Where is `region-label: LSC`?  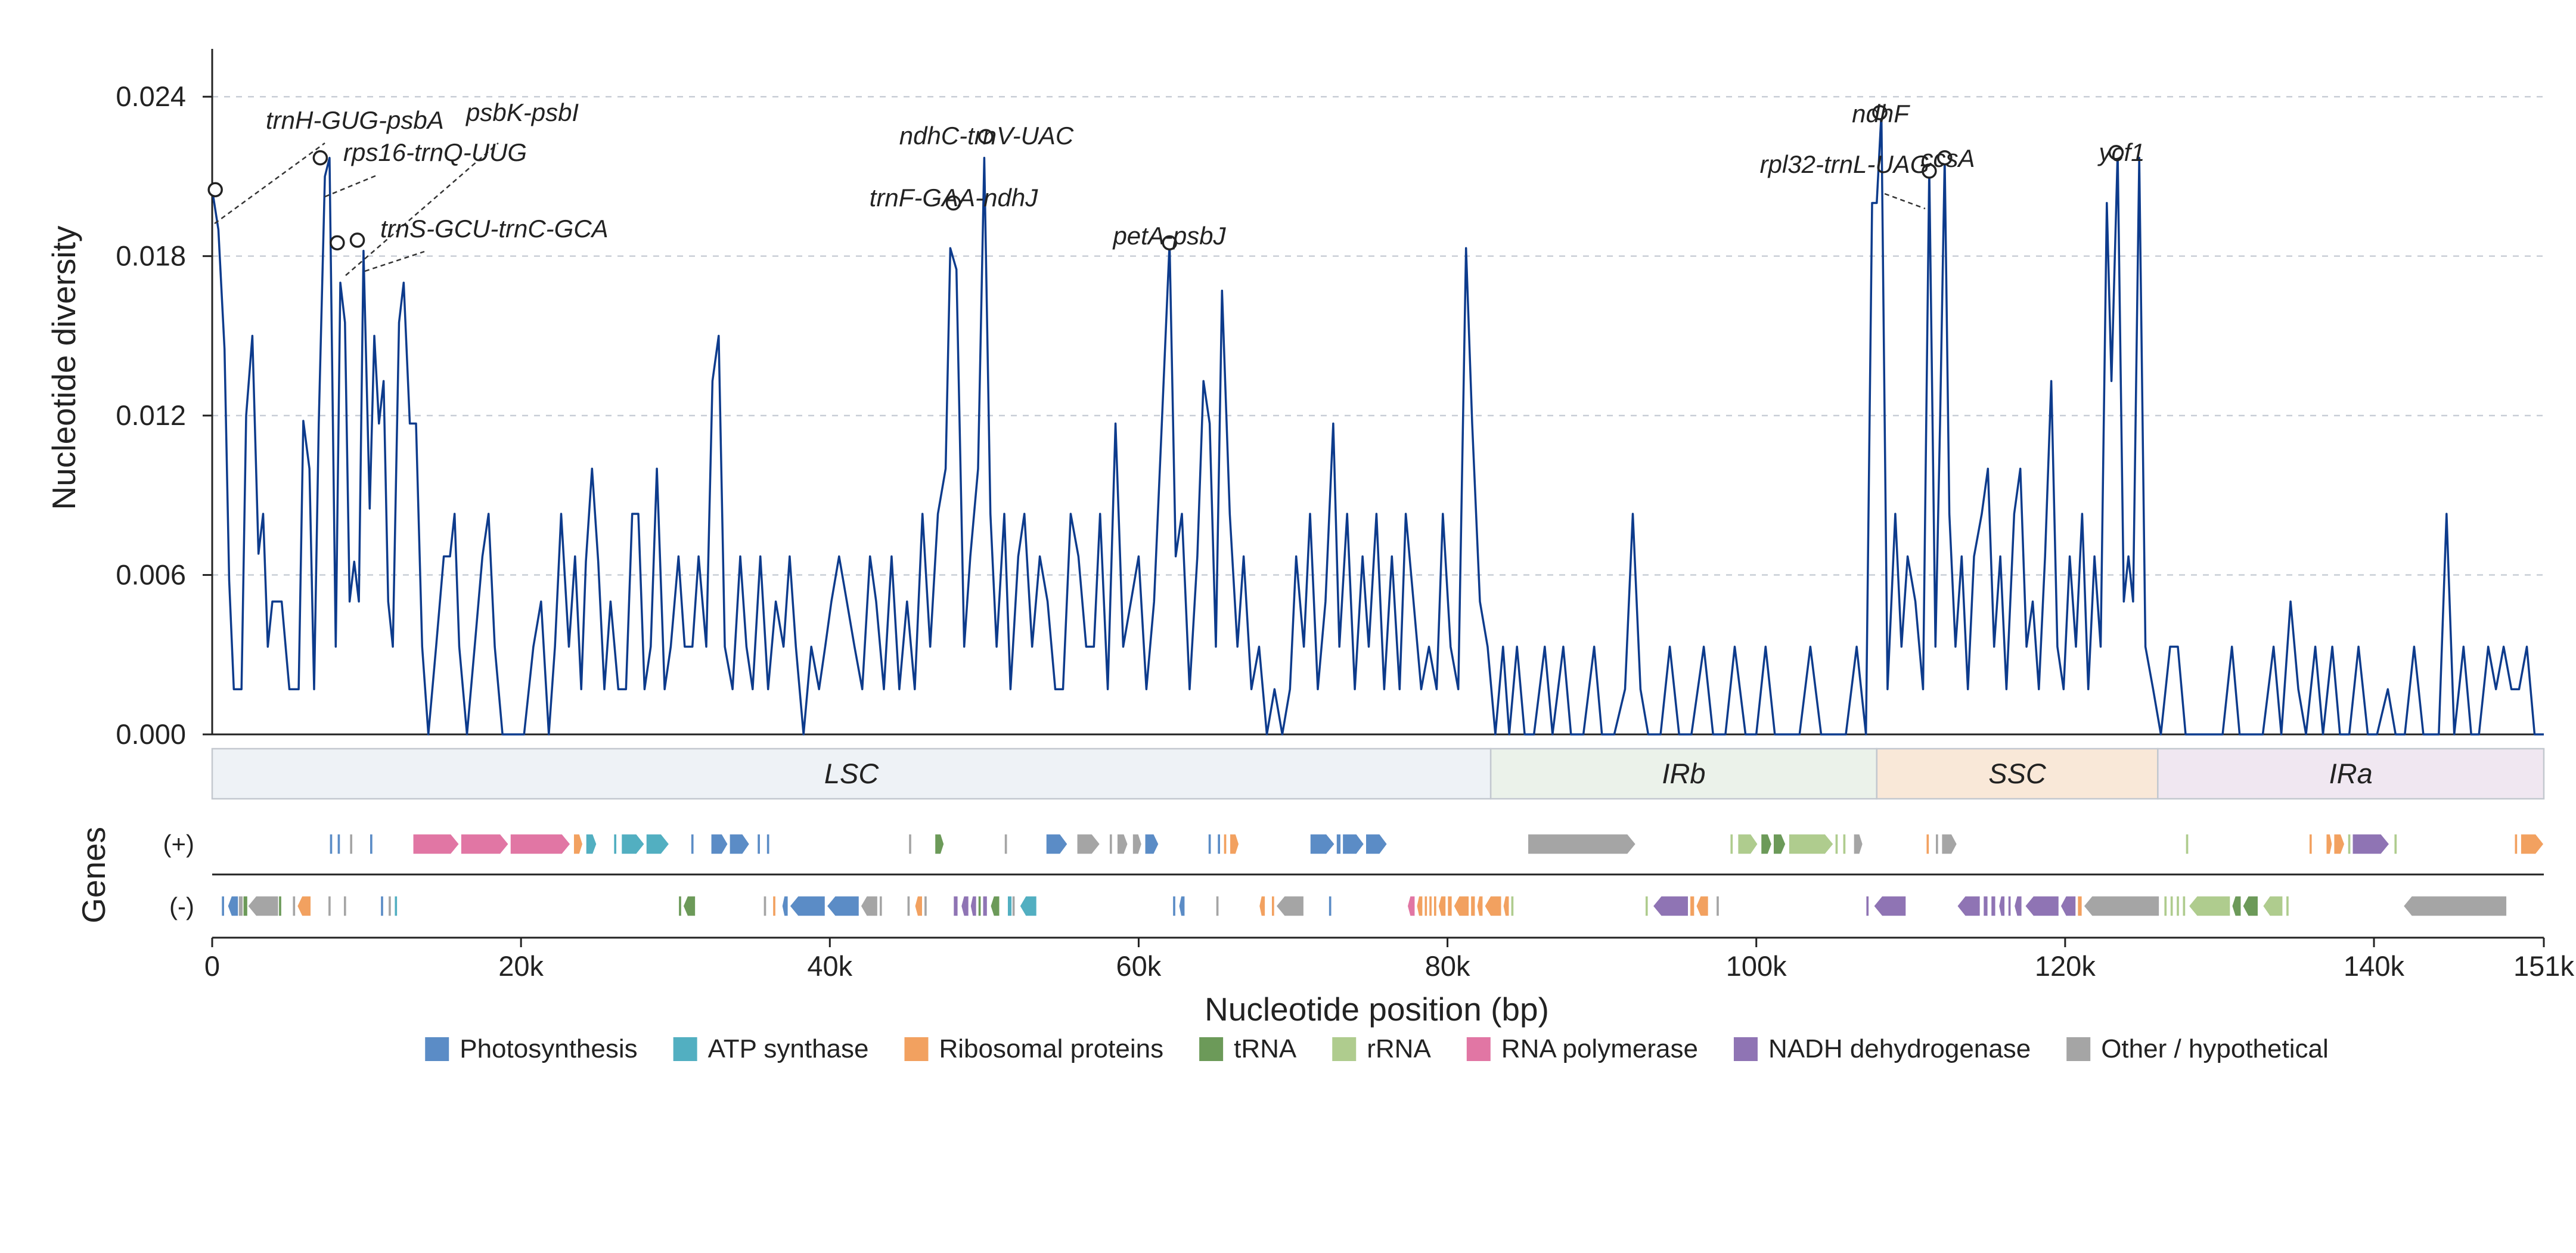
region-label: LSC is located at coordinates (852, 773).